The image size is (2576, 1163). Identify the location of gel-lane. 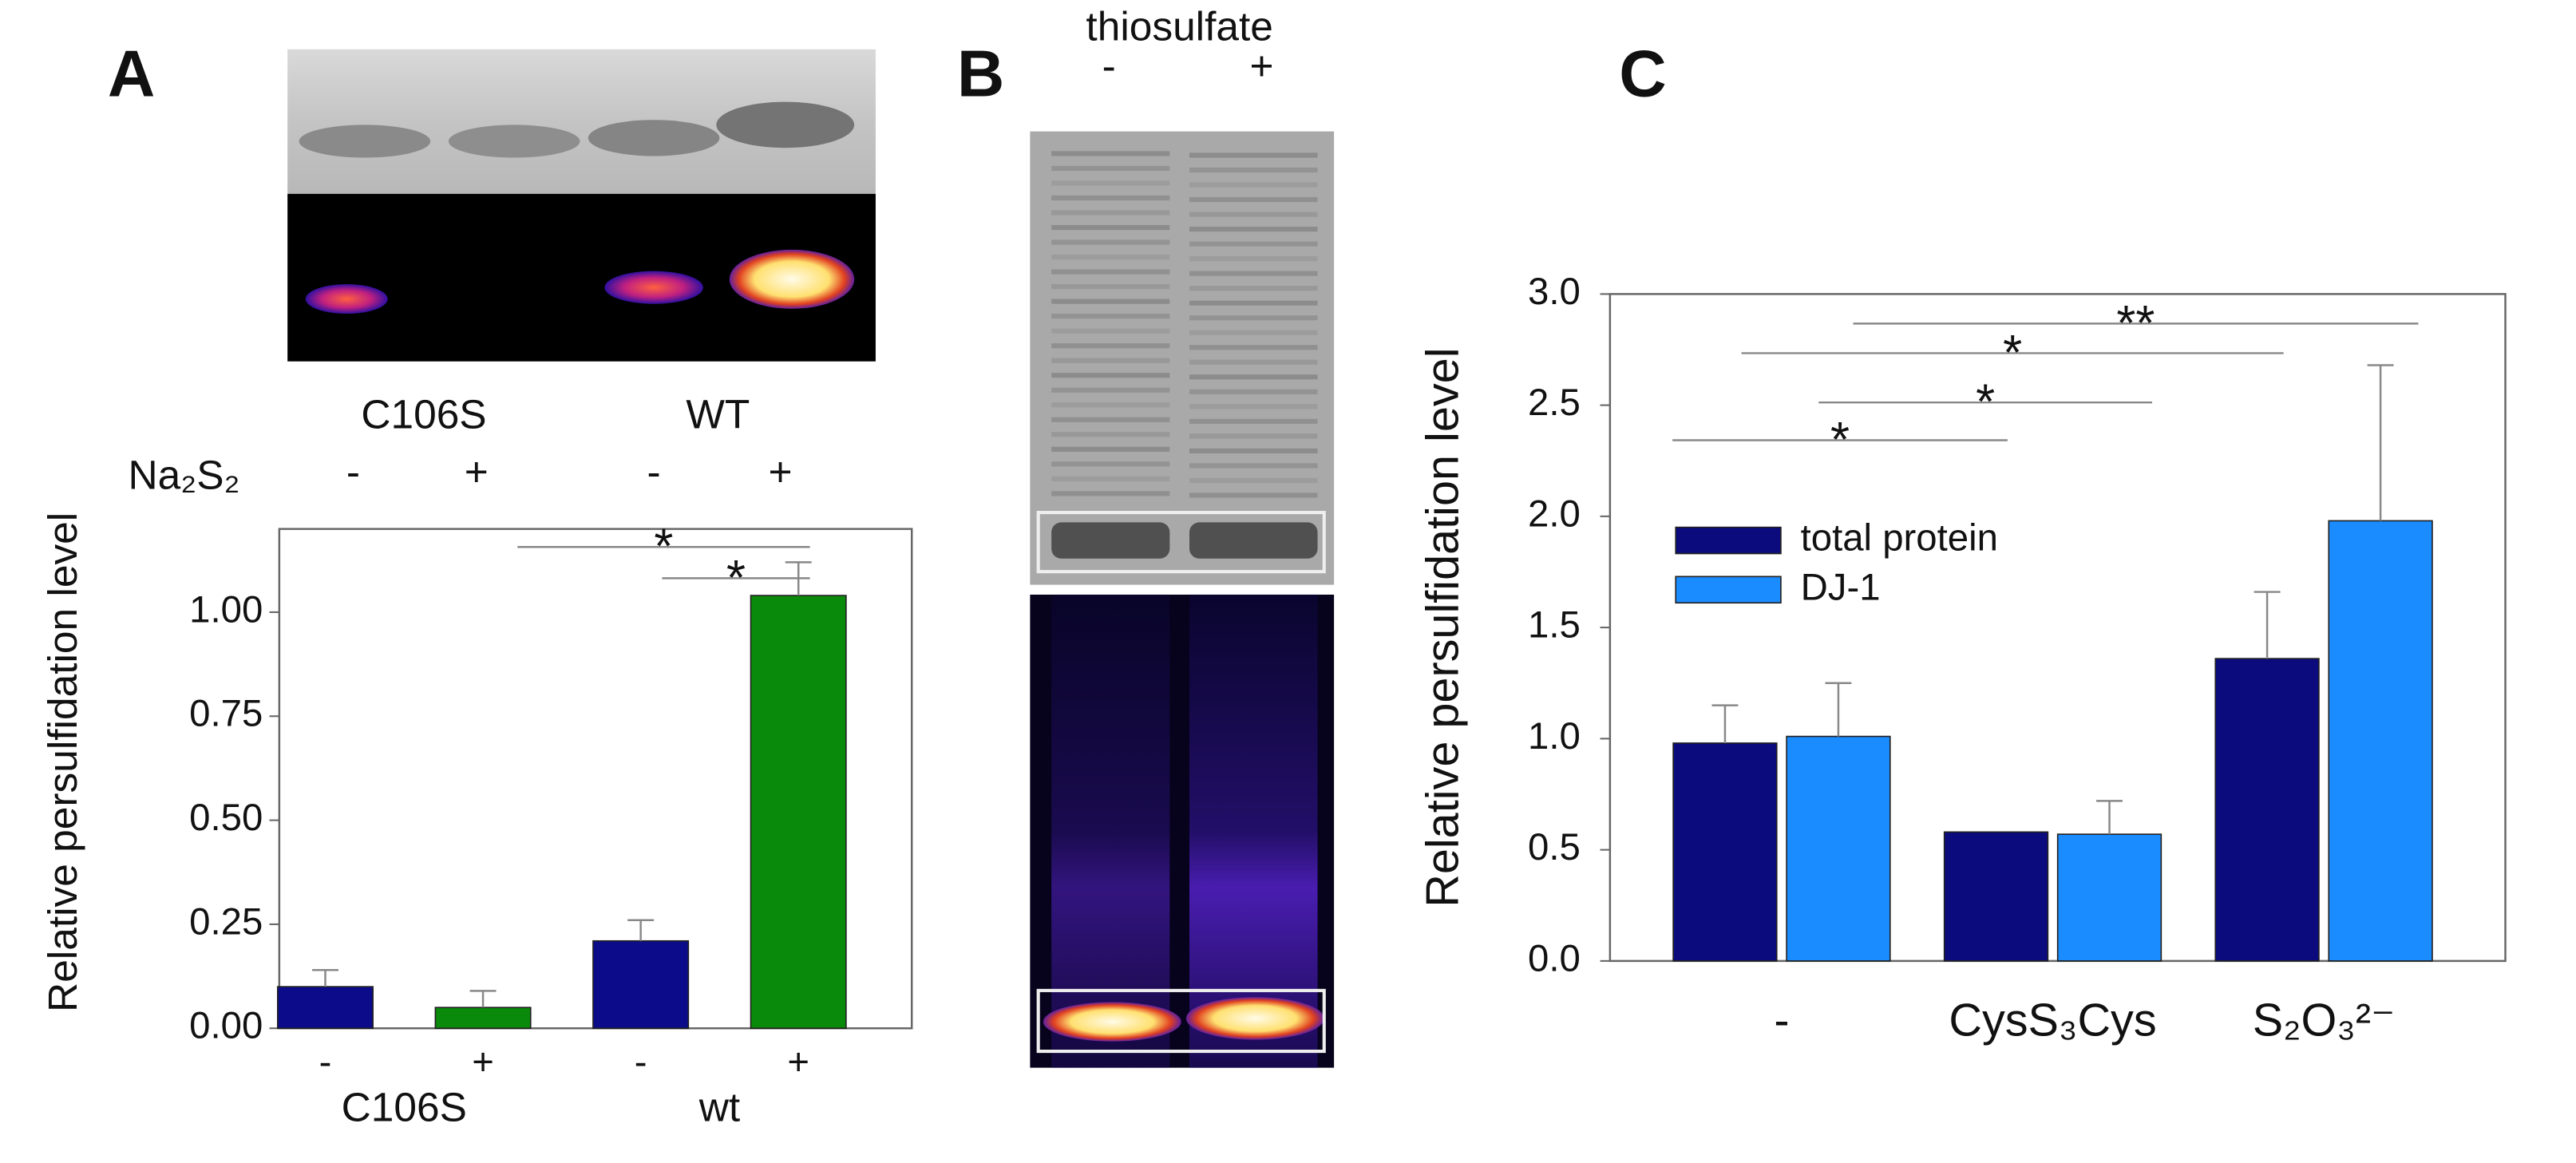
(1253, 831).